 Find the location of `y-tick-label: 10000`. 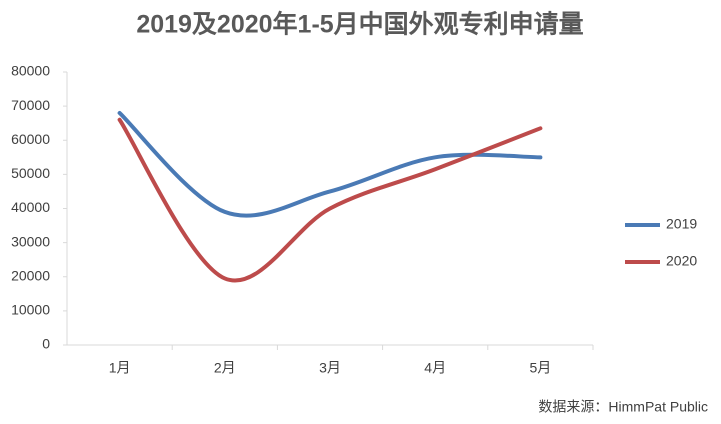

y-tick-label: 10000 is located at coordinates (30, 310).